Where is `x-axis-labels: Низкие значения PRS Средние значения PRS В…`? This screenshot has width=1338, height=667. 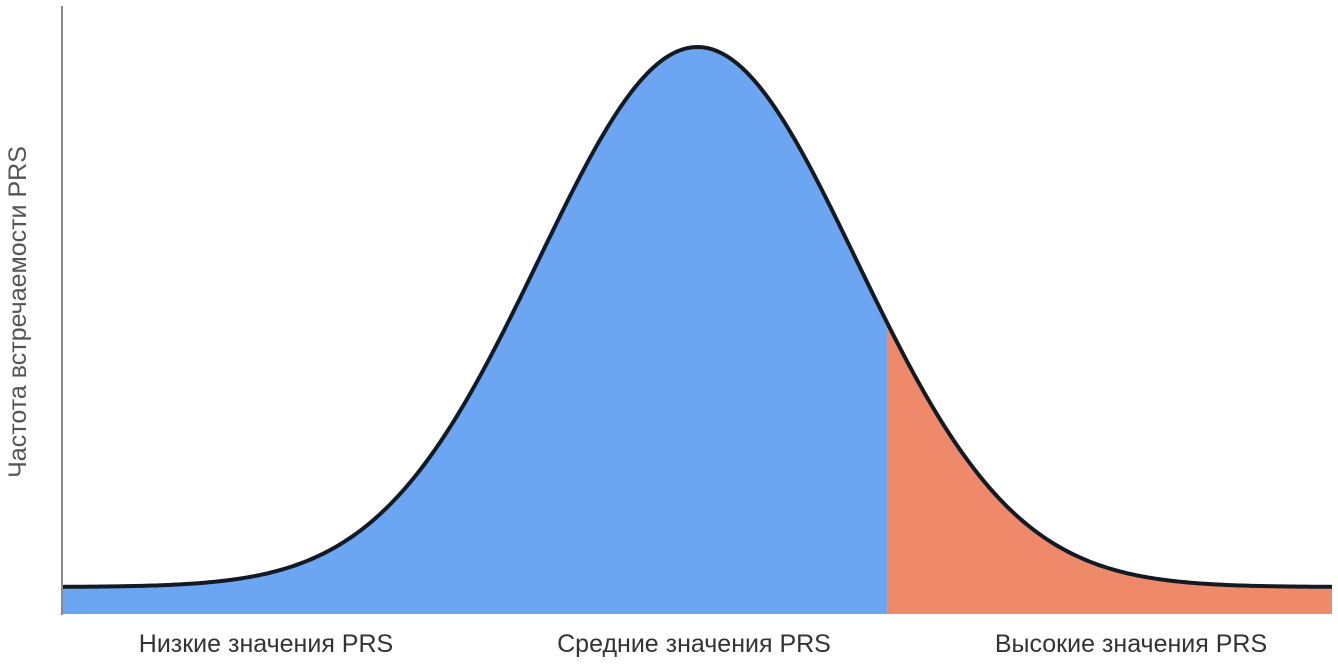
x-axis-labels: Низкие значения PRS Средние значения PRS В… is located at coordinates (703, 644).